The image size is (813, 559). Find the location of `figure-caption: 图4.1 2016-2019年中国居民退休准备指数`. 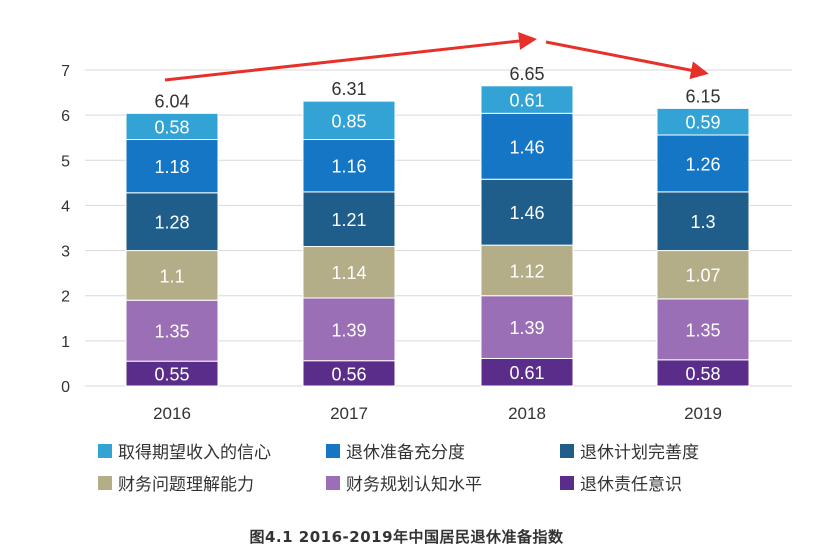

figure-caption: 图4.1 2016-2019年中国居民退休准备指数 is located at coordinates (406, 537).